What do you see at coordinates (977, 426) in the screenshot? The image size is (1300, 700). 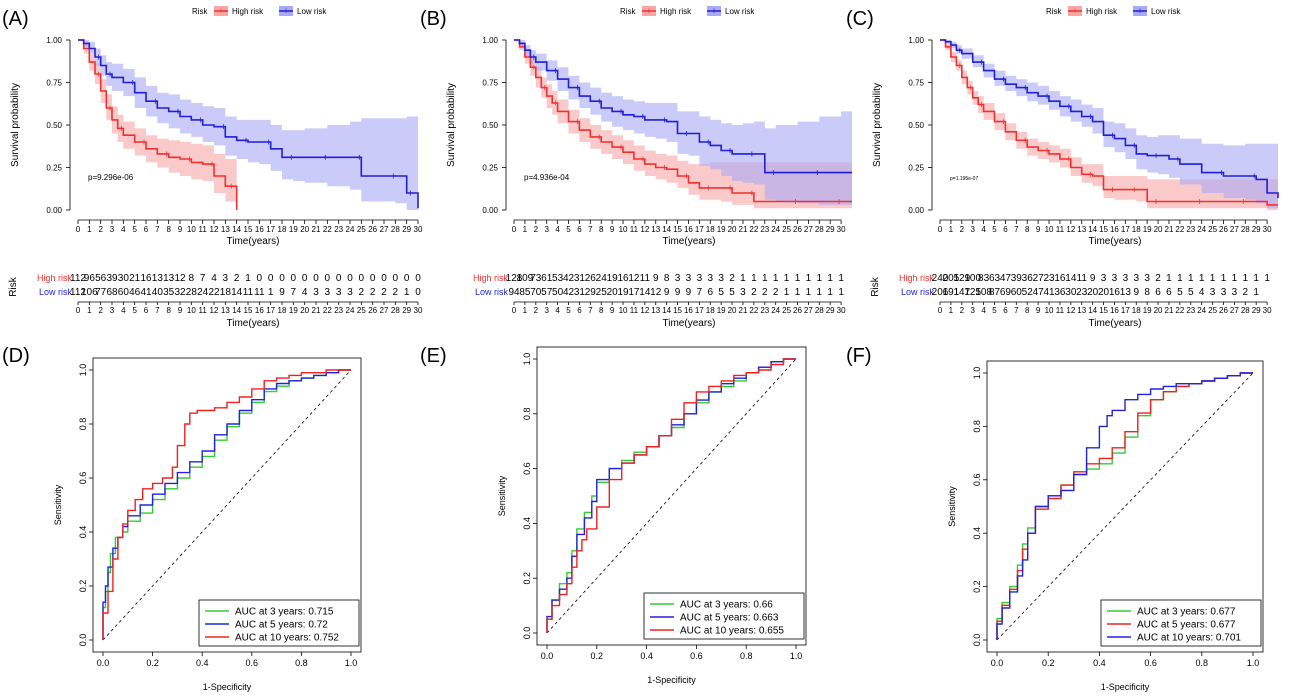 I see `y-tick-label: 0.8` at bounding box center [977, 426].